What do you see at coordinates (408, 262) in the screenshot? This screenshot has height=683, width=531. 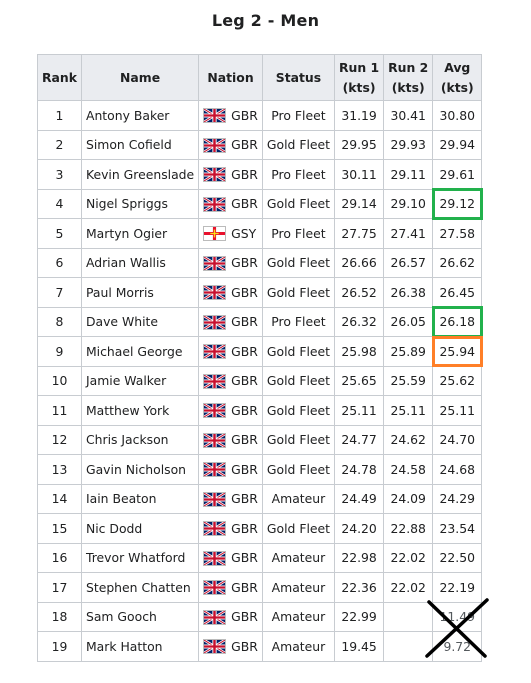 I see `run2-cell: 26.57` at bounding box center [408, 262].